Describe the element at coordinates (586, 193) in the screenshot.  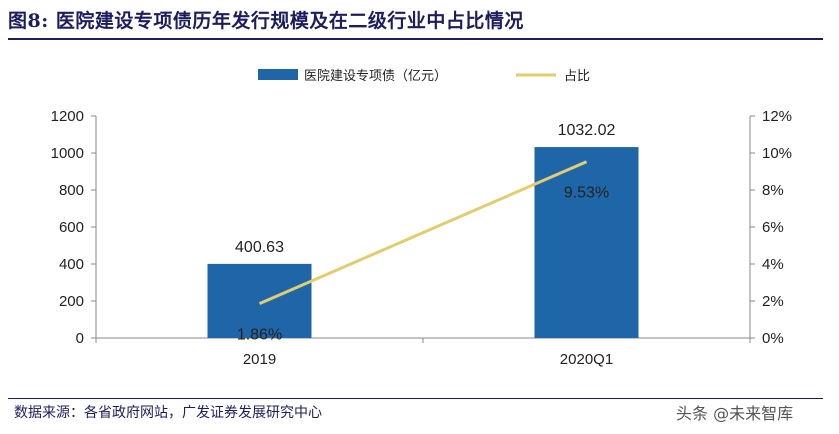
I see `line-value-label: 9.53%` at that location.